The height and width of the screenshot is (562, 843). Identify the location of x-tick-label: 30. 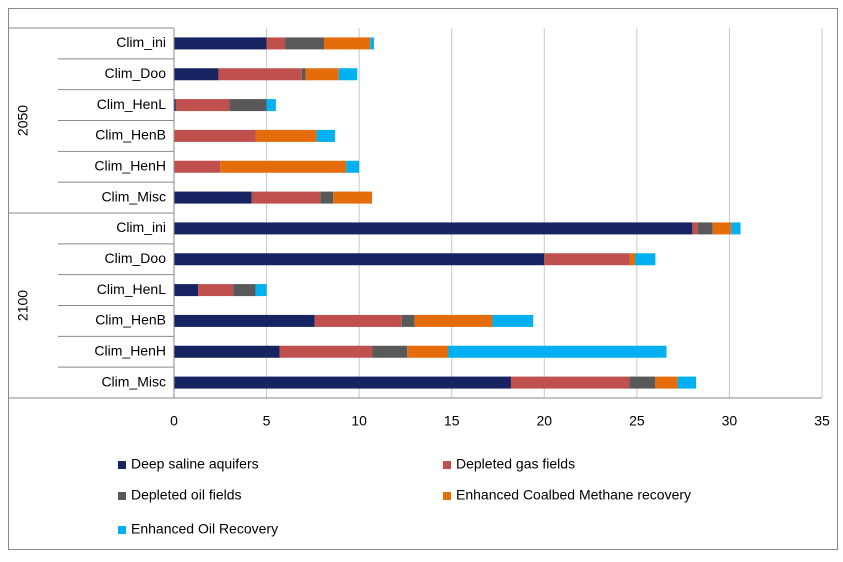
(730, 421).